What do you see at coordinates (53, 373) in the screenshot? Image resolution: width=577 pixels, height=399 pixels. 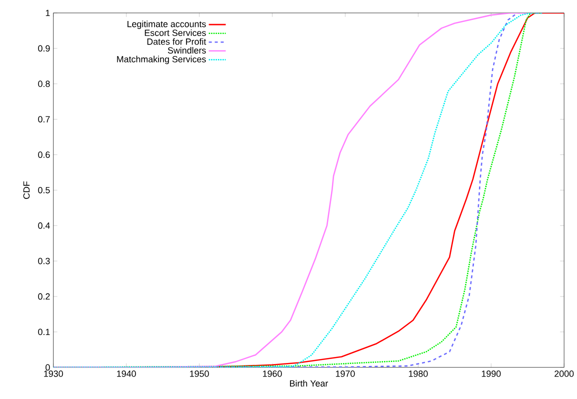 I see `x-tick-label: 1930` at bounding box center [53, 373].